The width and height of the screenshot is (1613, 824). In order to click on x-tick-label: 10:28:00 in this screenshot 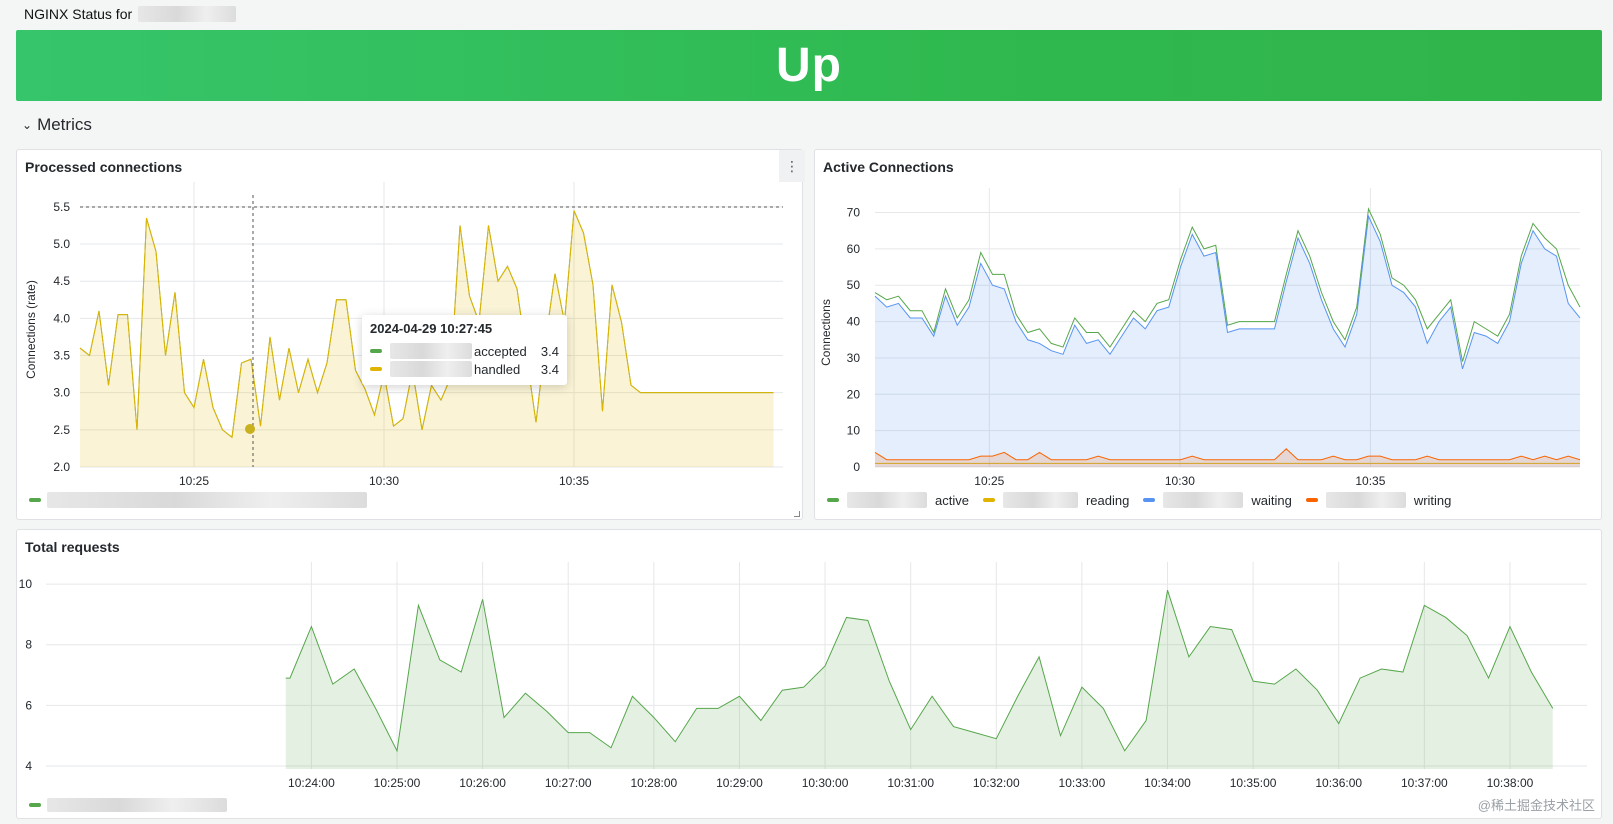, I will do `click(653, 783)`.